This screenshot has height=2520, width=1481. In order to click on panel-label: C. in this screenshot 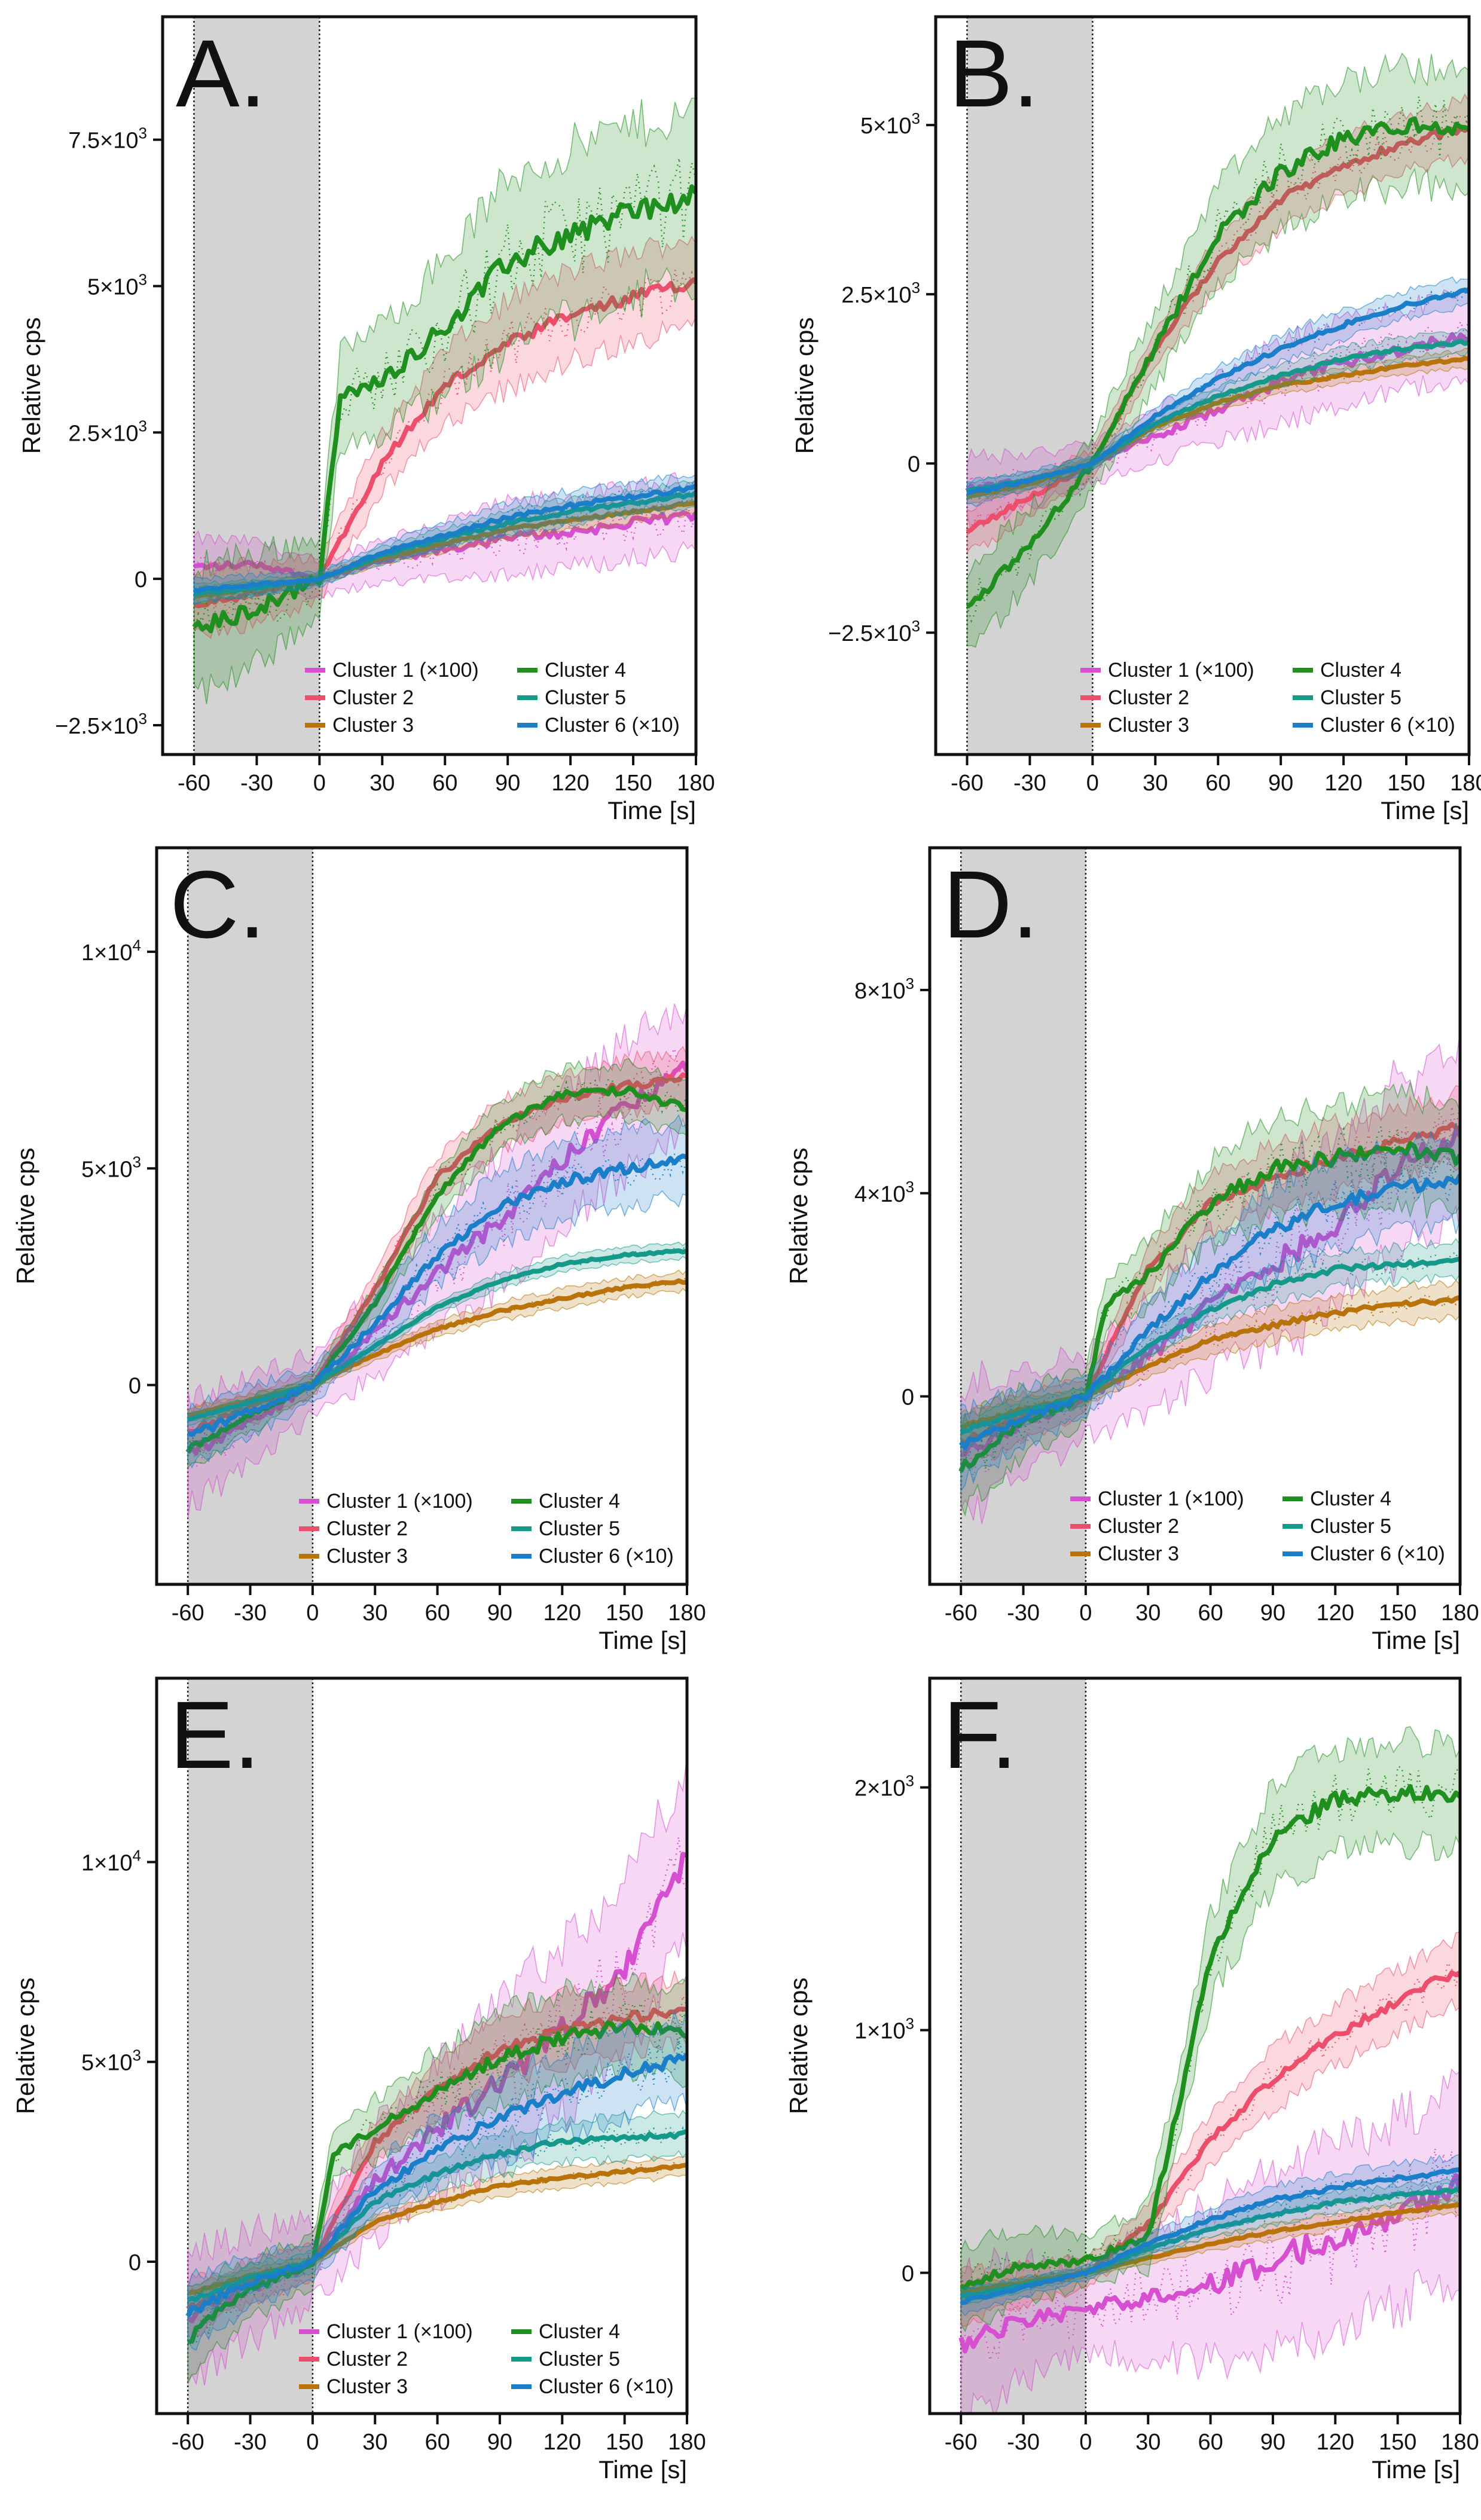, I will do `click(218, 904)`.